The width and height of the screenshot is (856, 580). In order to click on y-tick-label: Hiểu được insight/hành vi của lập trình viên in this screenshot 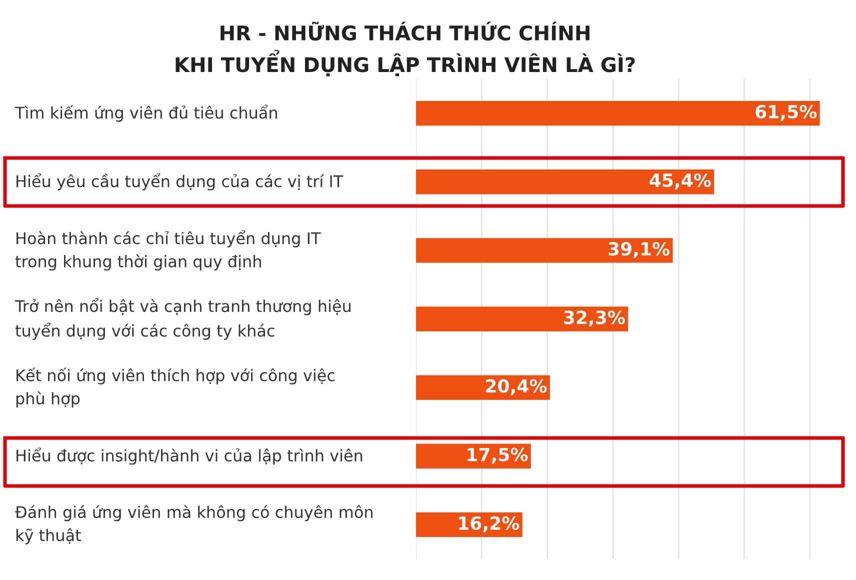, I will do `click(189, 456)`.